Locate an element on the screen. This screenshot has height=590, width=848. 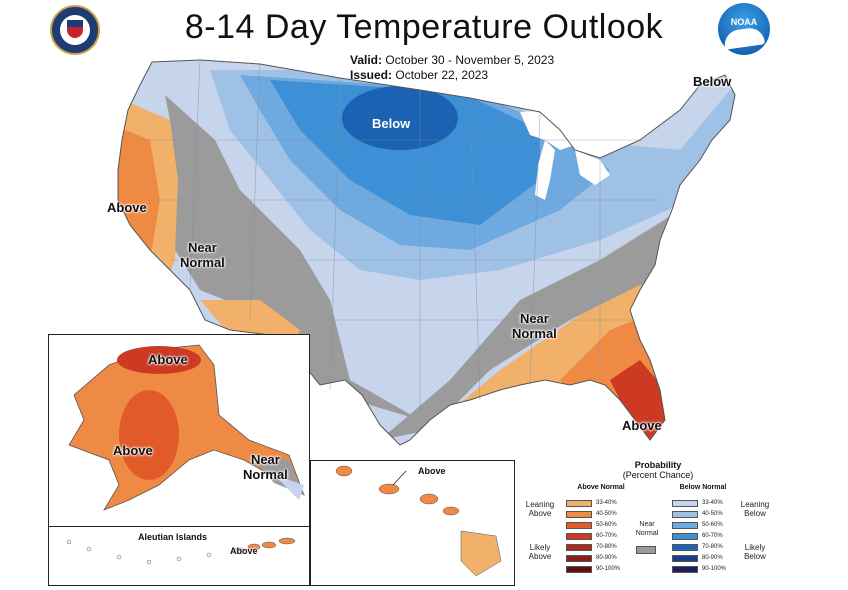
legend-subtitle: (Percent Chance) is located at coordinates (658, 475).